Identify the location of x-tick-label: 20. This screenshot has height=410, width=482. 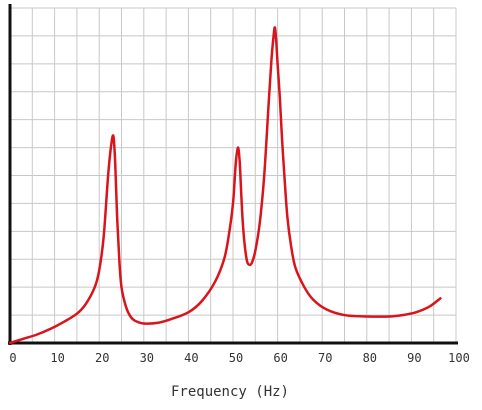
(102, 358).